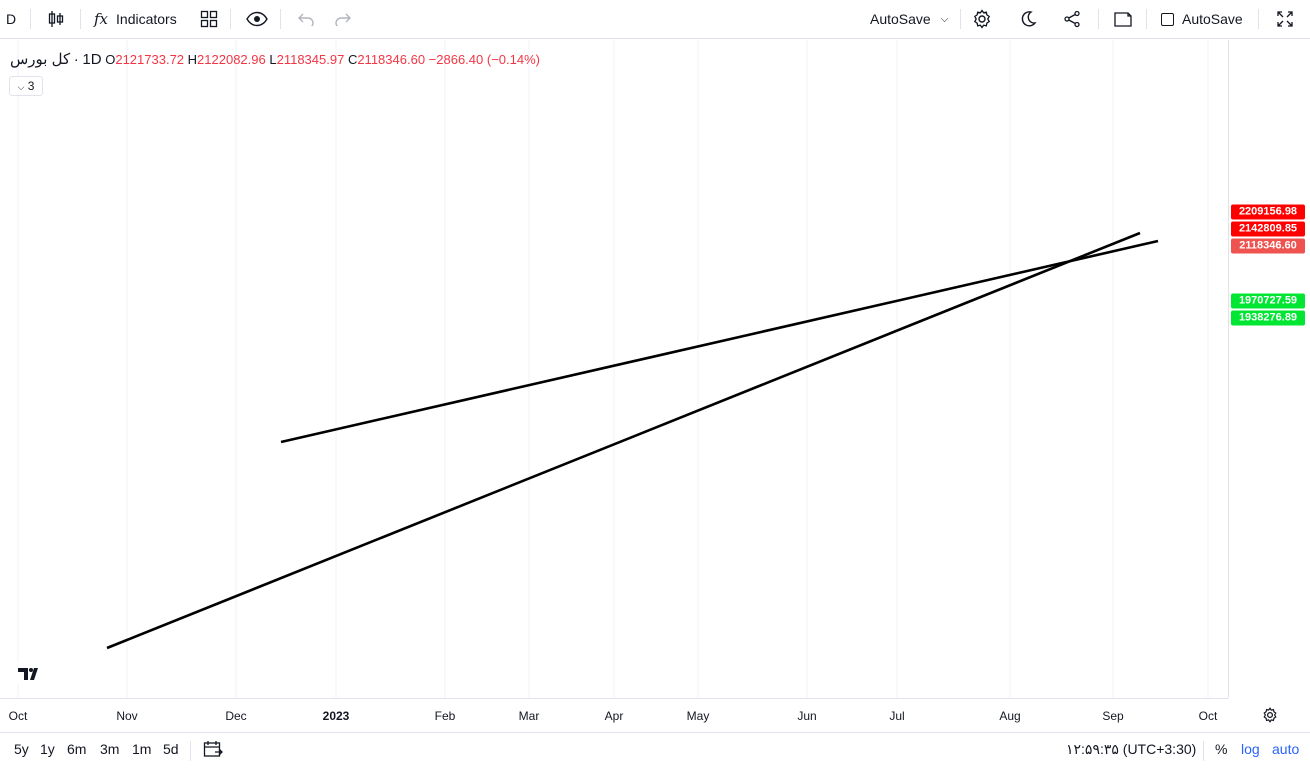 This screenshot has width=1310, height=769. What do you see at coordinates (209, 19) in the screenshot?
I see `templates-icon` at bounding box center [209, 19].